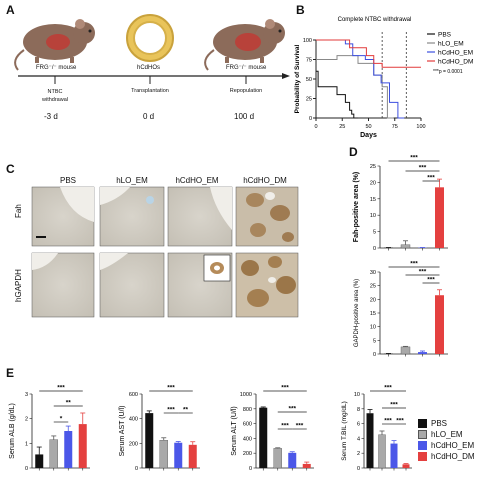 The width and height of the screenshot is (488, 488). I want to click on survival-x-tick-label: 50, so click(368, 127).